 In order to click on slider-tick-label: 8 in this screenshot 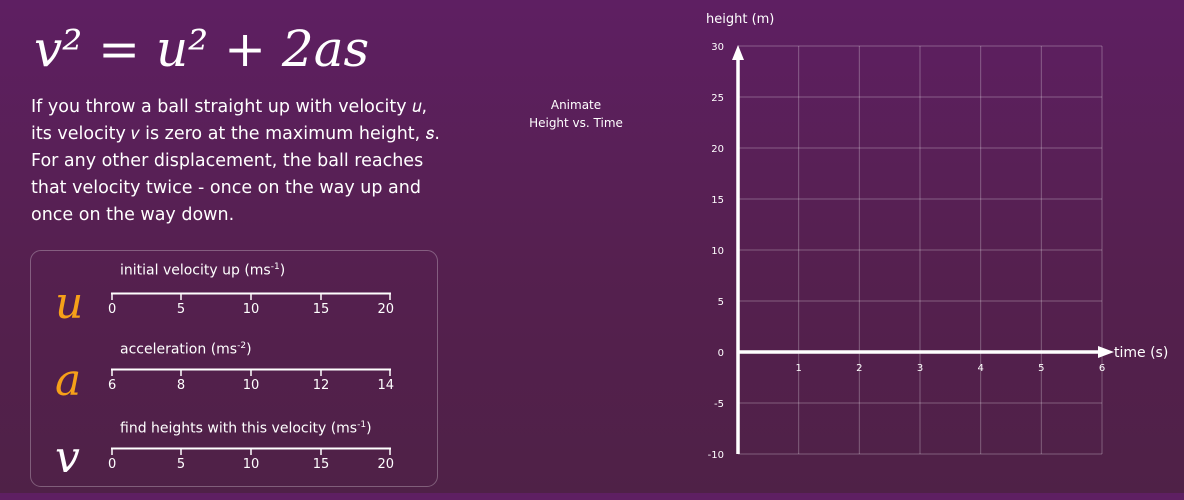, I will do `click(181, 385)`.